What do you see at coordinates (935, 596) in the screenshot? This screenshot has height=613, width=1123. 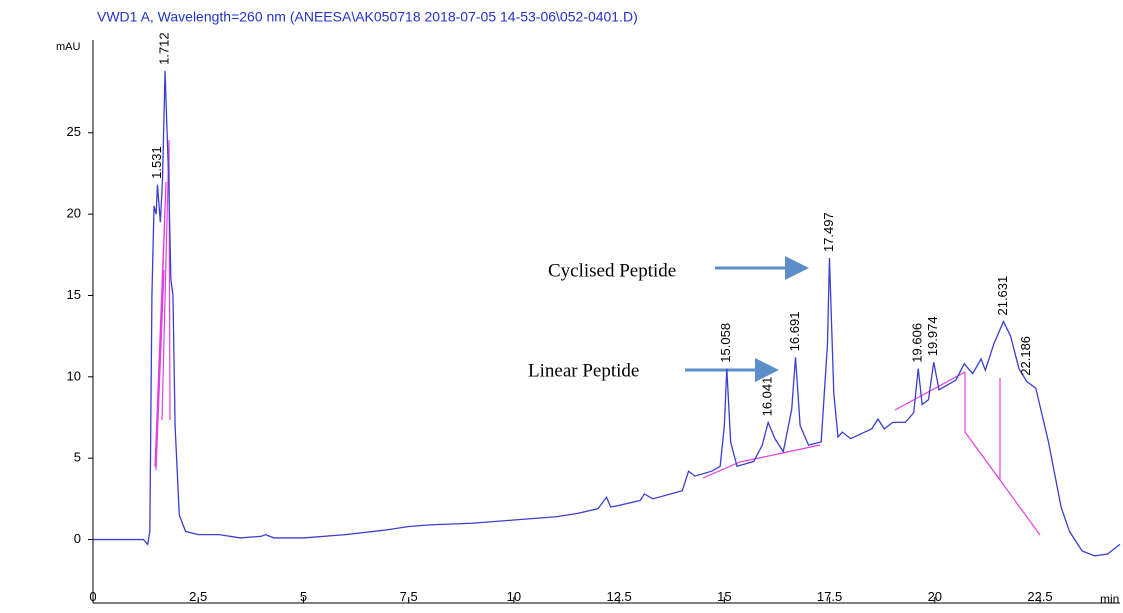 I see `x-tick-label: 20` at bounding box center [935, 596].